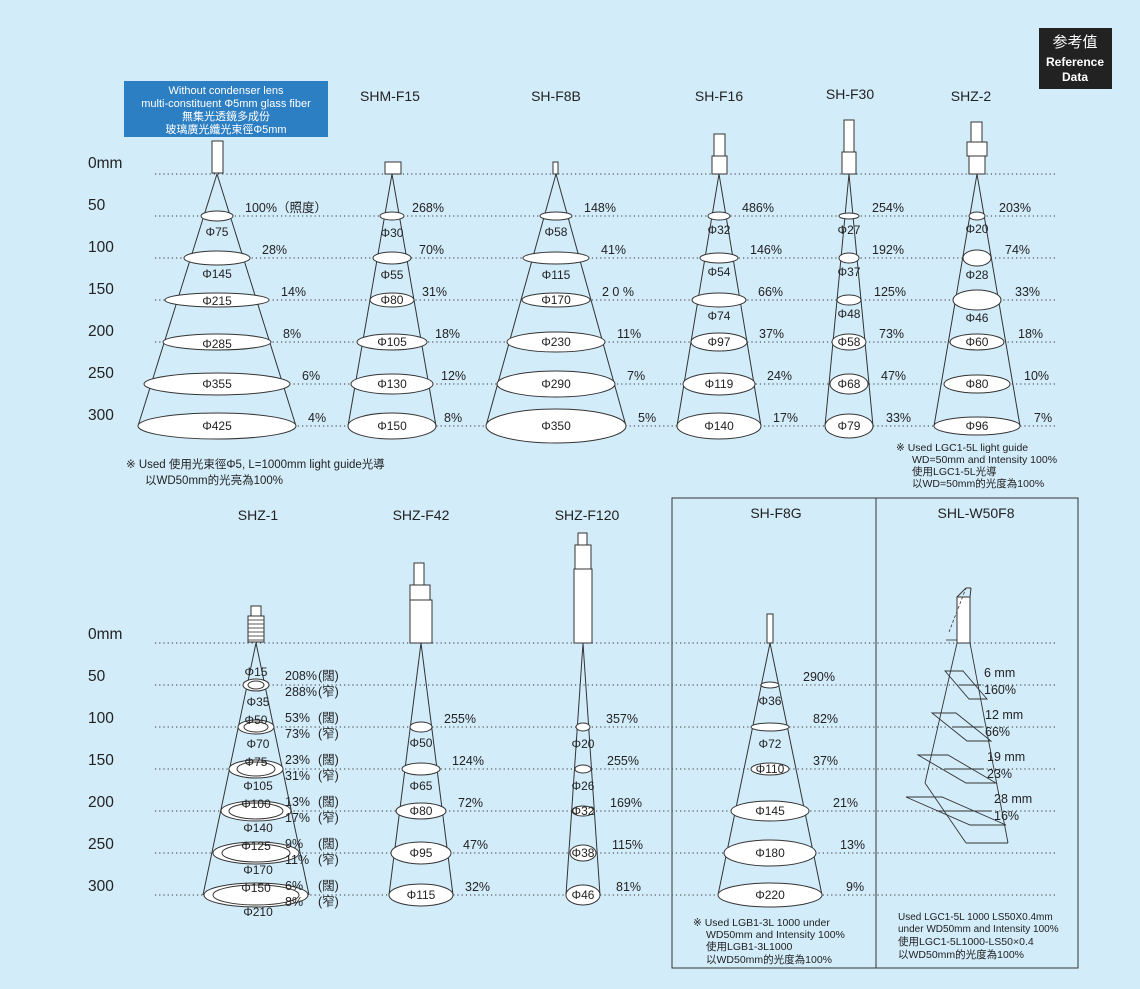  Describe the element at coordinates (583, 606) in the screenshot. I see `shz-f120-body` at that location.